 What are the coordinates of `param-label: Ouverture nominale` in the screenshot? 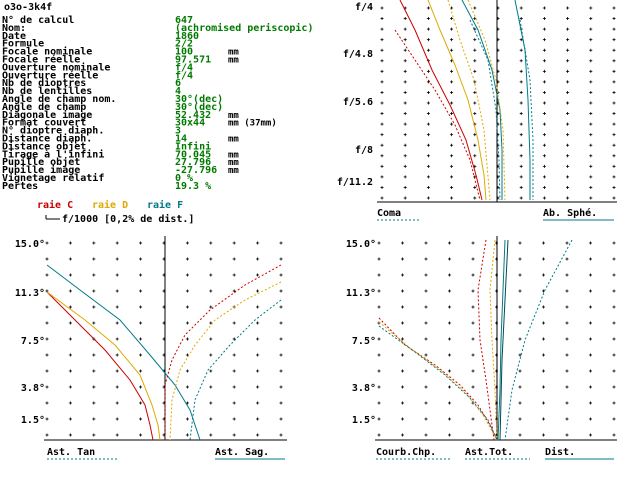 It's located at (56, 67).